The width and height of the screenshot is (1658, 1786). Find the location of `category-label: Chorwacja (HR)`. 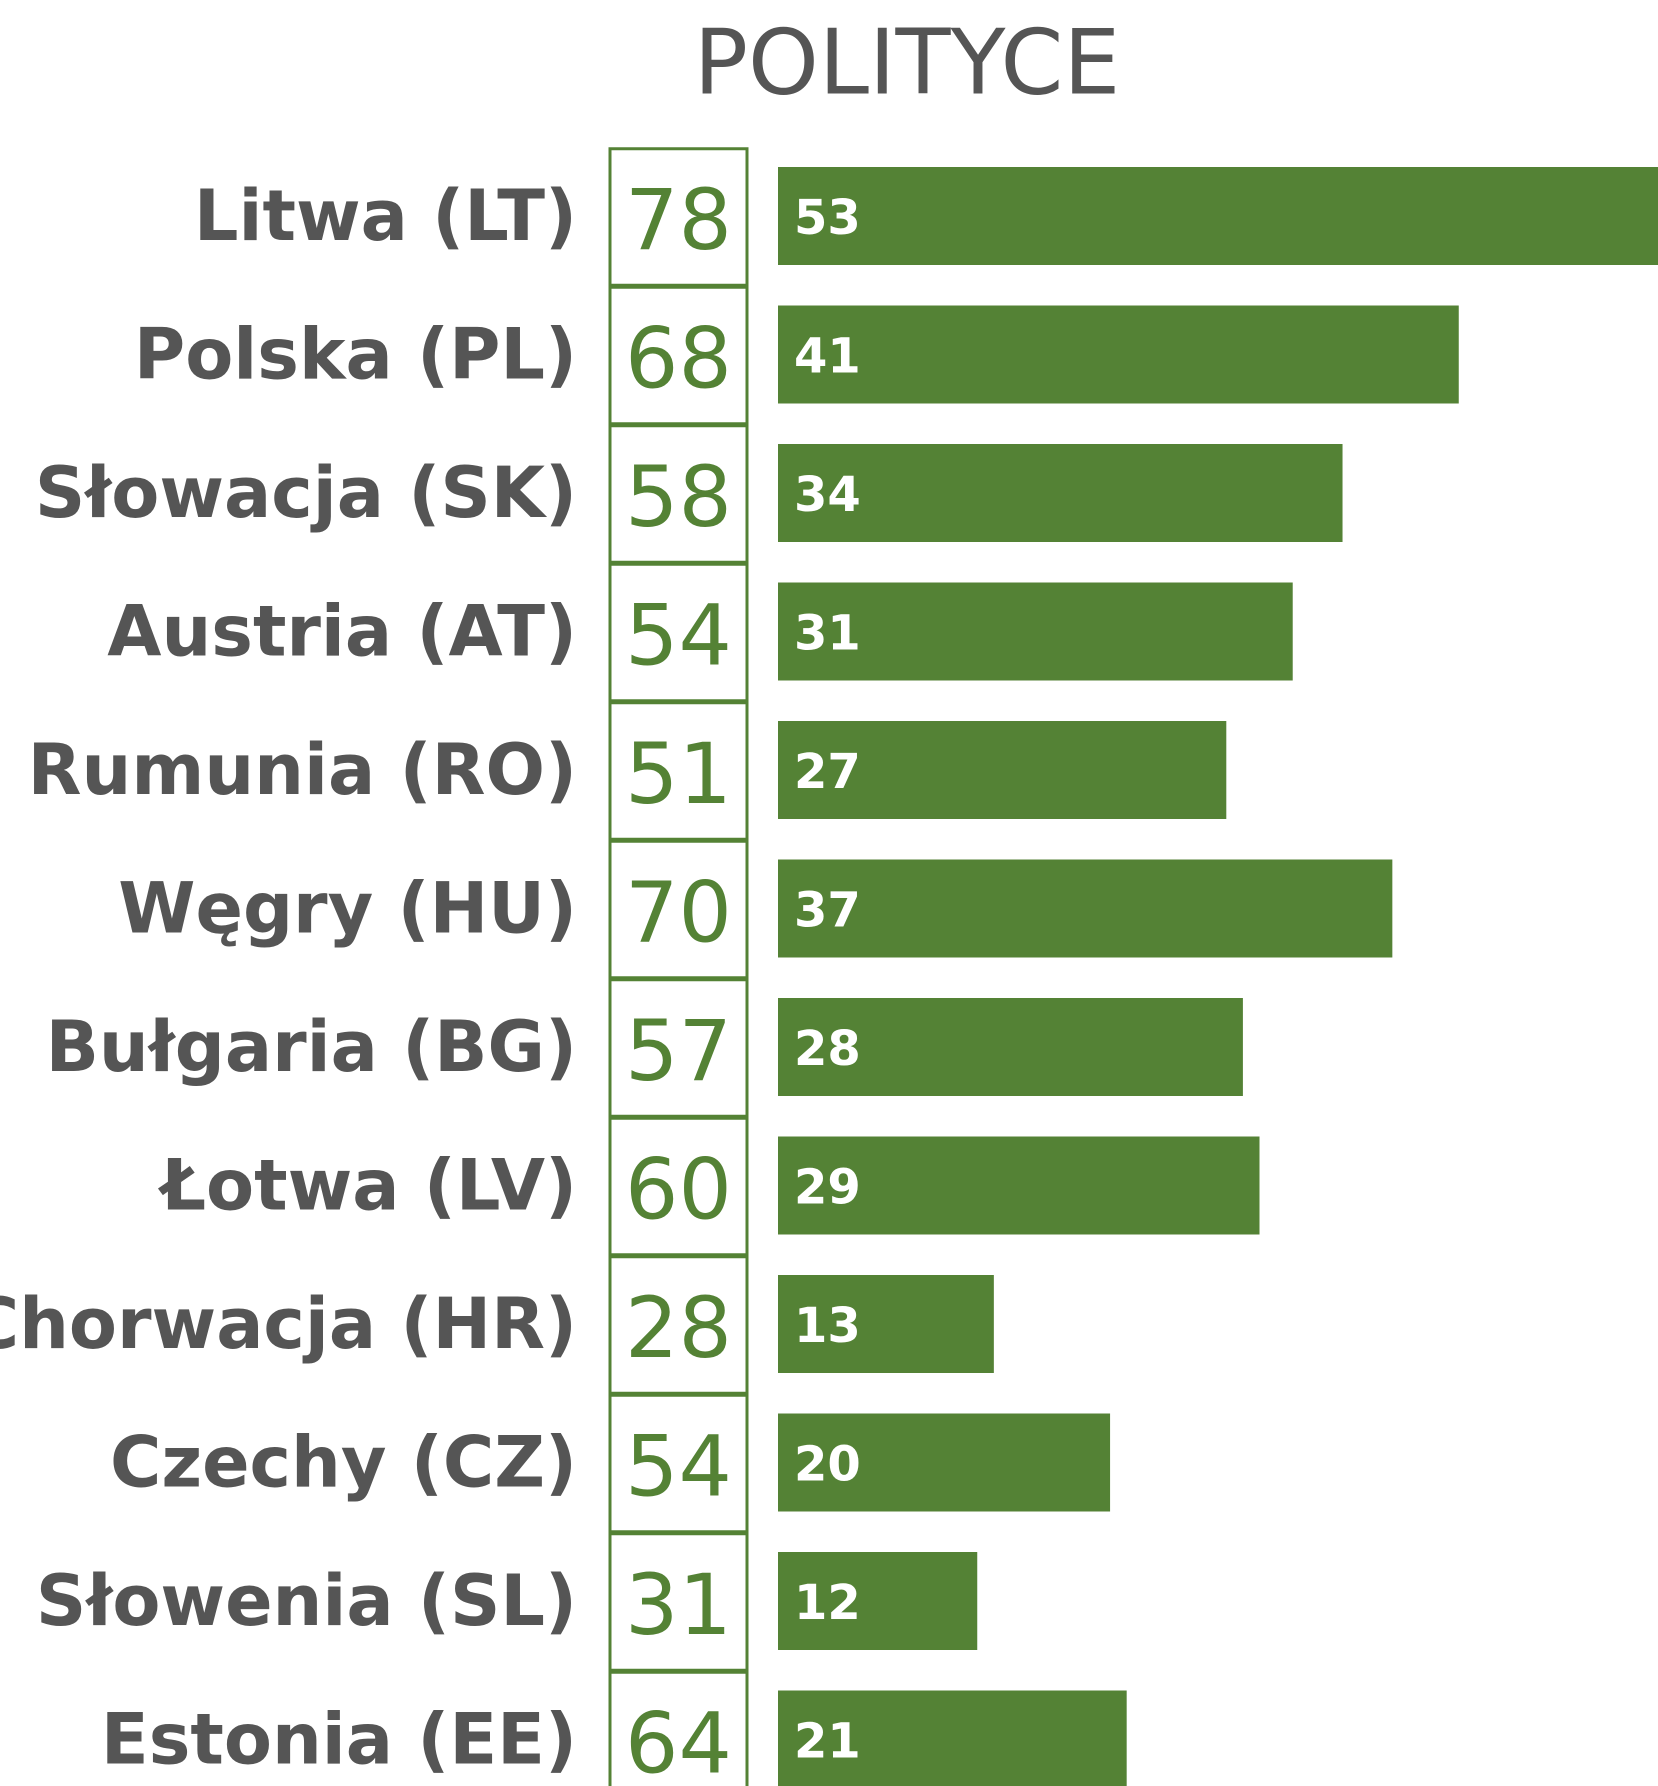

category-label: Chorwacja (HR) is located at coordinates (288, 1324).